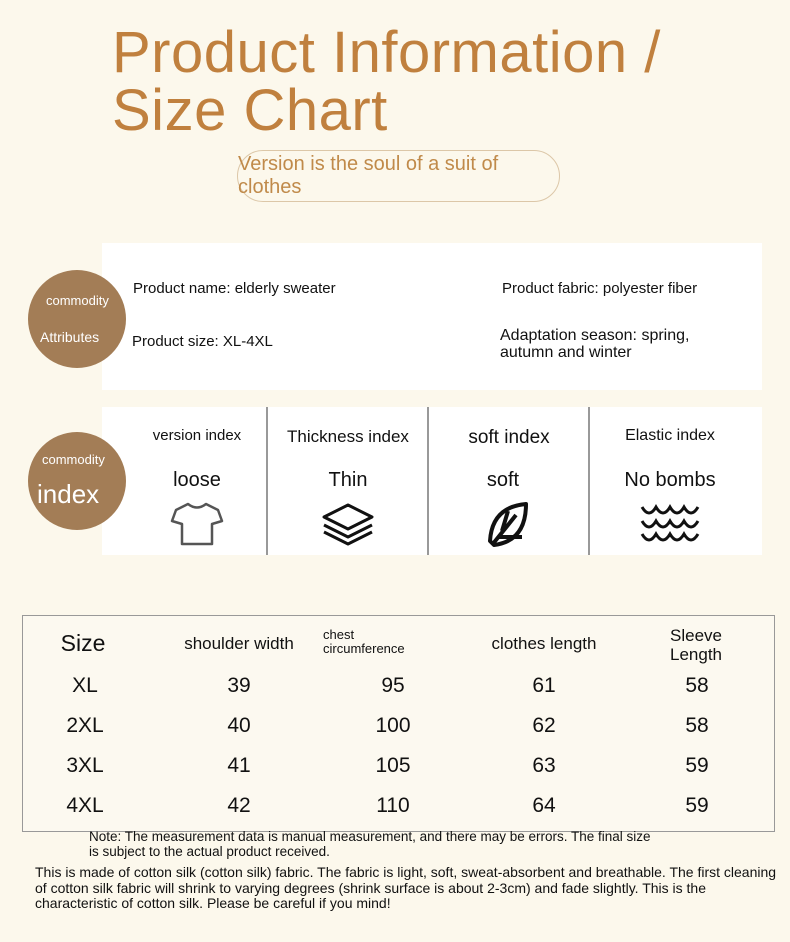 The height and width of the screenshot is (942, 790). What do you see at coordinates (386, 52) in the screenshot?
I see `page-title: Product Information /` at bounding box center [386, 52].